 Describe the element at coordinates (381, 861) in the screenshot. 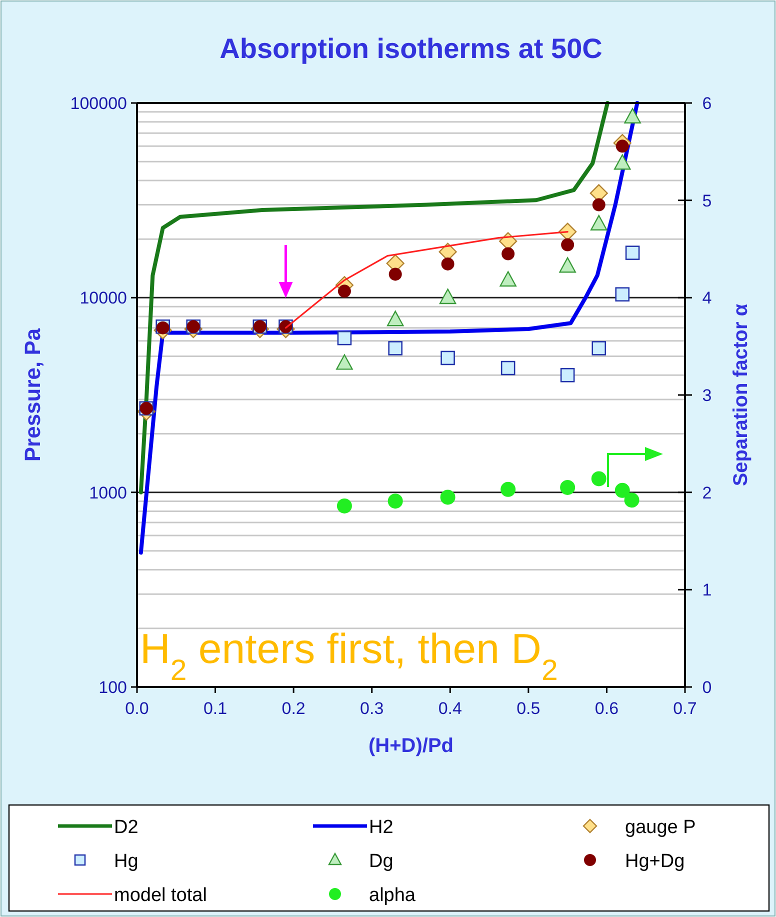

I see `legend-label: Dg` at that location.